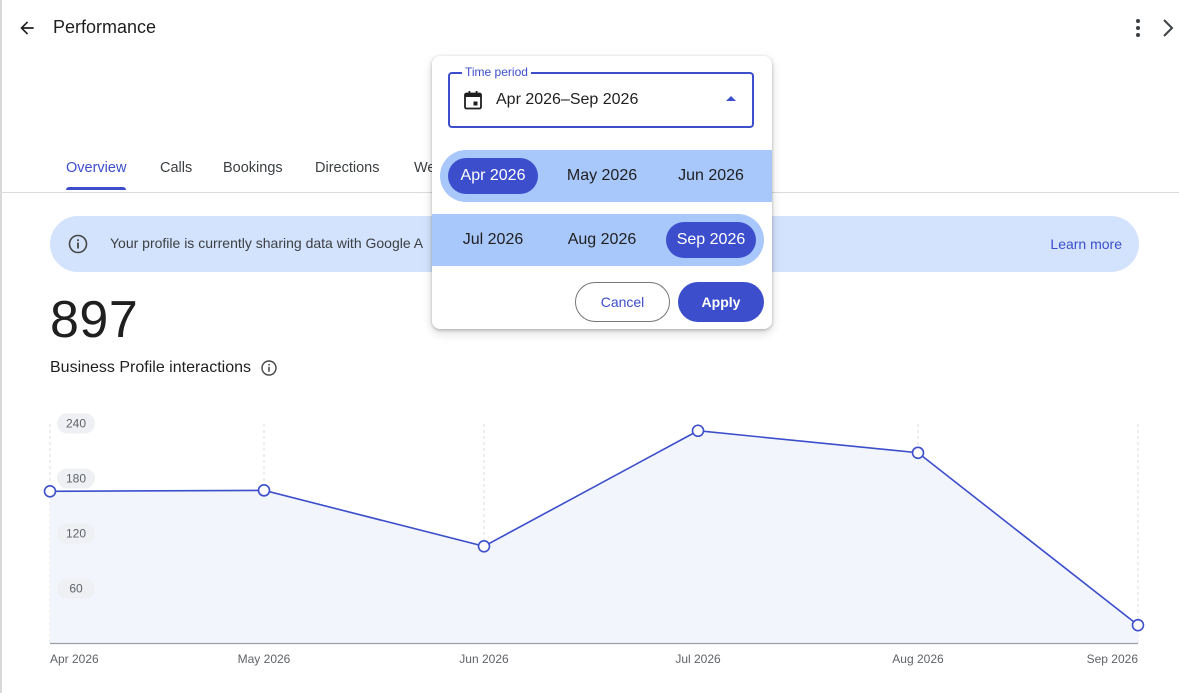  I want to click on tab-bookings: Bookings, so click(253, 168).